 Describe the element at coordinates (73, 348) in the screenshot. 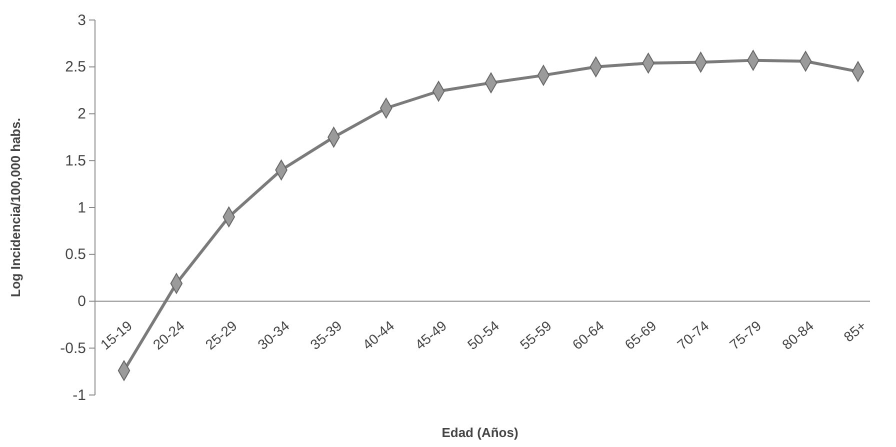

I see `y-tick-label: -0.5` at that location.